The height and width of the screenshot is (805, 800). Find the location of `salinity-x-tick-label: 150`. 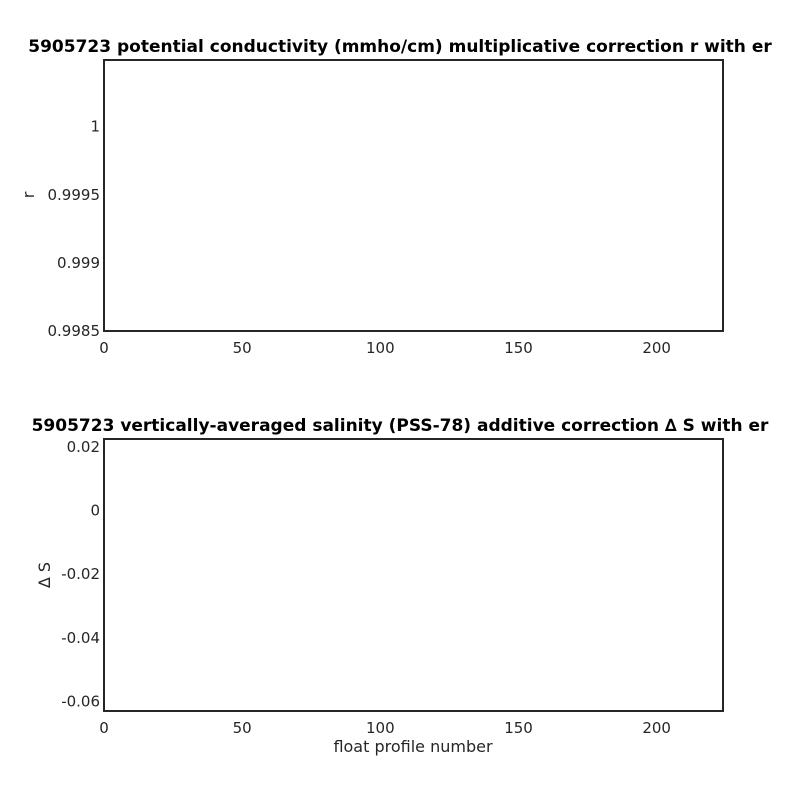

salinity-x-tick-label: 150 is located at coordinates (518, 728).